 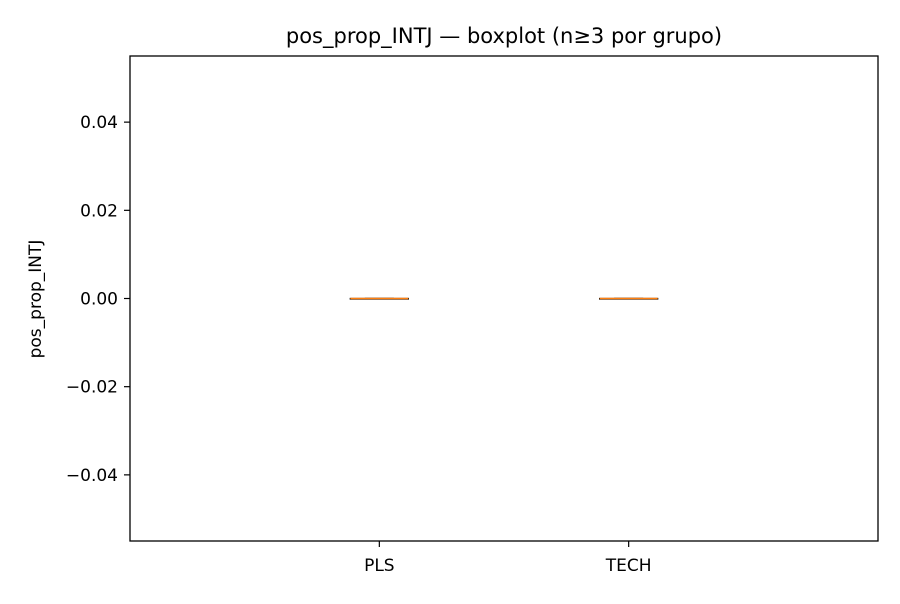 What do you see at coordinates (99, 211) in the screenshot?
I see `y-tick-label: 0.02` at bounding box center [99, 211].